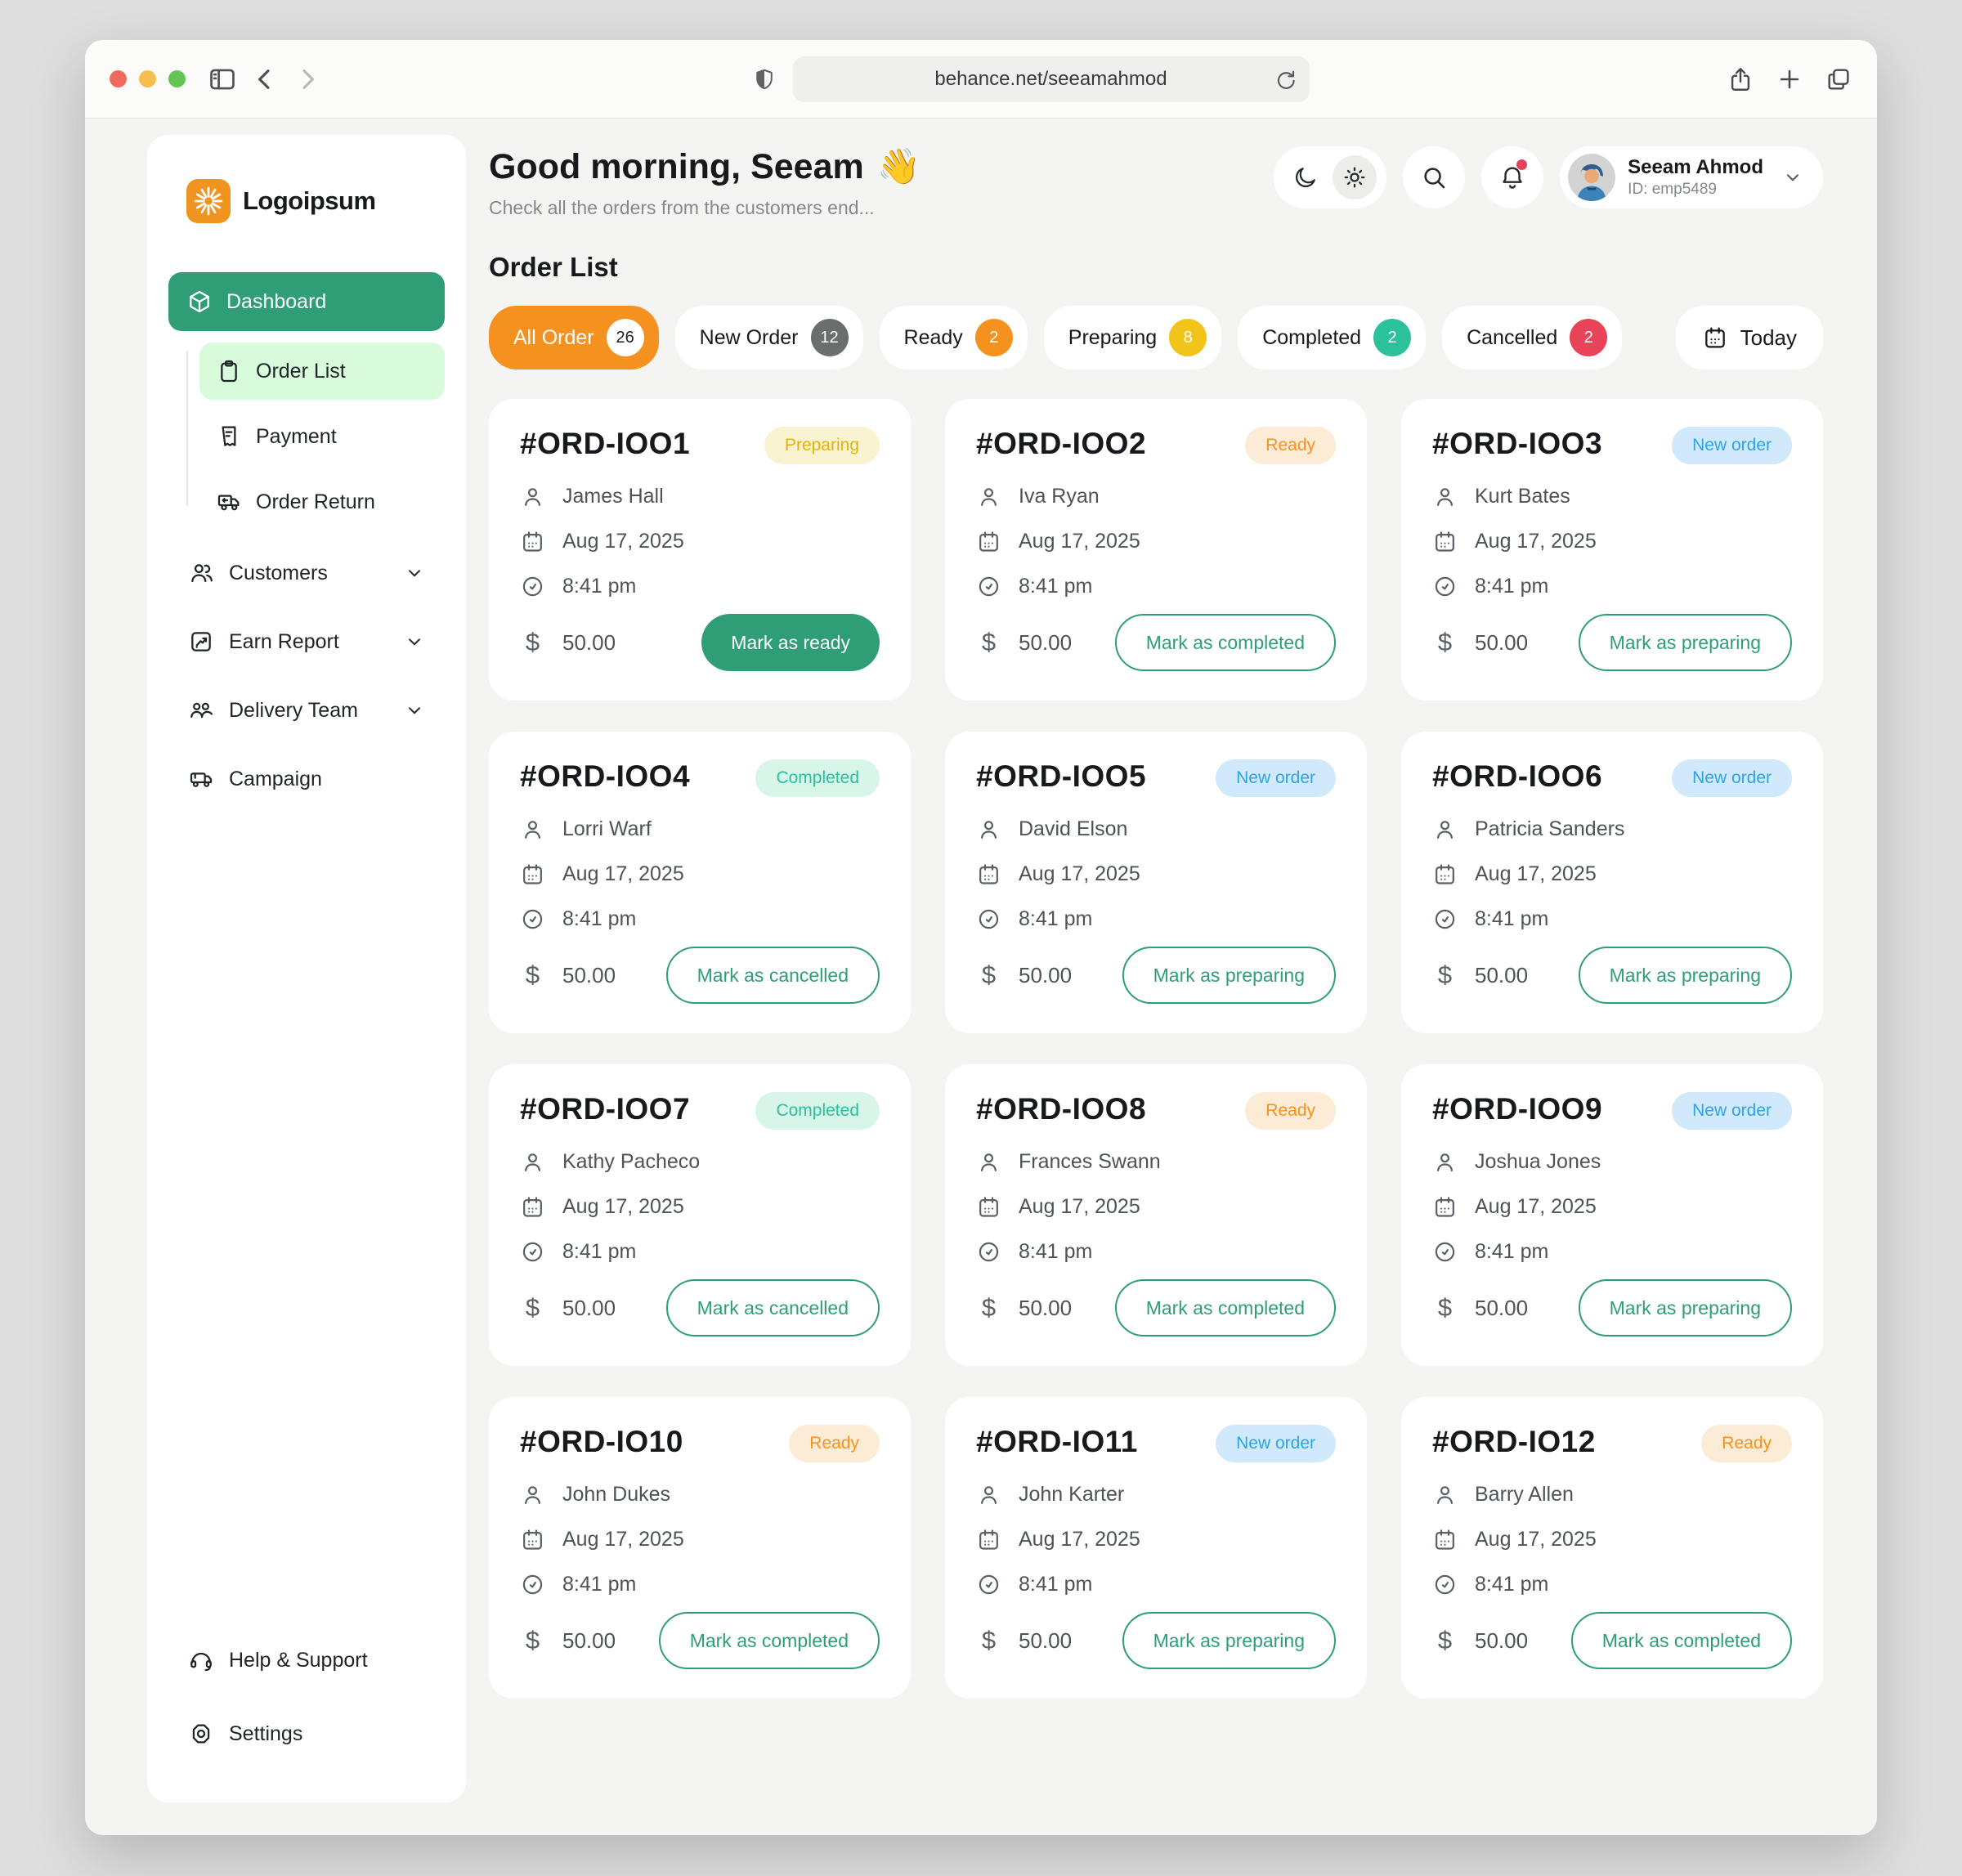 Image resolution: width=1962 pixels, height=1876 pixels. I want to click on close-window-button, so click(118, 78).